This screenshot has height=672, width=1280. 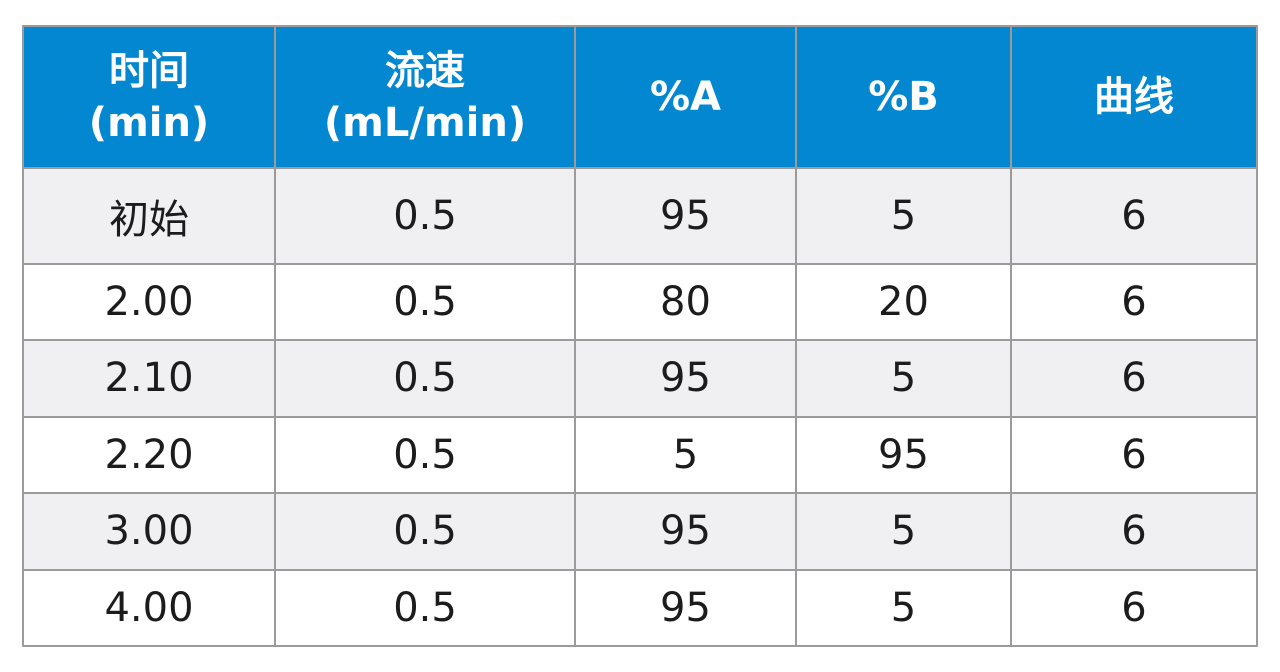 What do you see at coordinates (425, 71) in the screenshot?
I see `header-flow-rate-label: 流速` at bounding box center [425, 71].